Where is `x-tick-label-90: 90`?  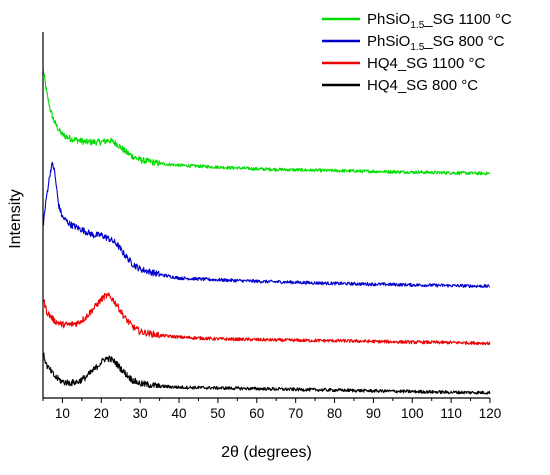
x-tick-label-90: 90 is located at coordinates (373, 413).